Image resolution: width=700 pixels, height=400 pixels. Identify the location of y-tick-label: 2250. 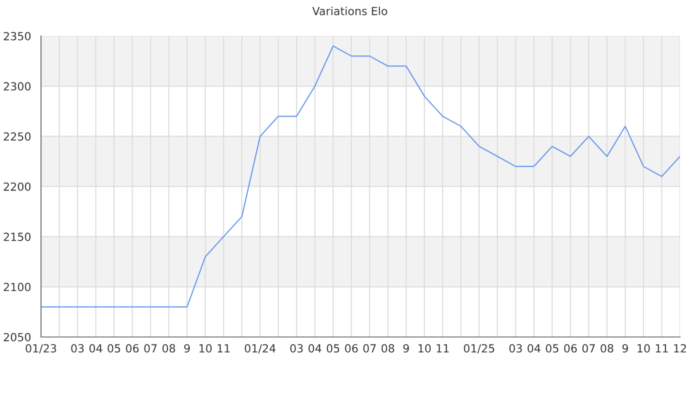
(17, 136).